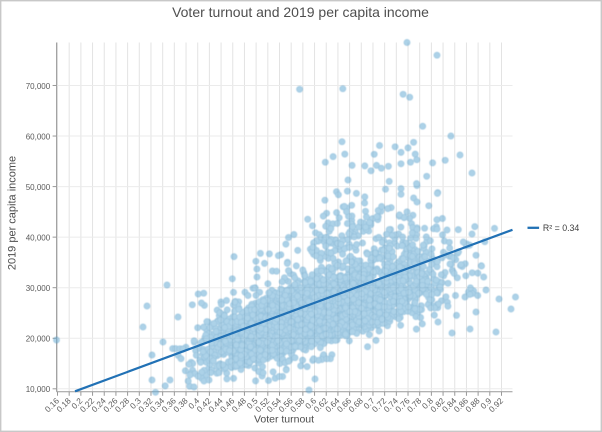 Image resolution: width=602 pixels, height=432 pixels. What do you see at coordinates (284, 419) in the screenshot?
I see `svg-text: Voter turnout` at bounding box center [284, 419].